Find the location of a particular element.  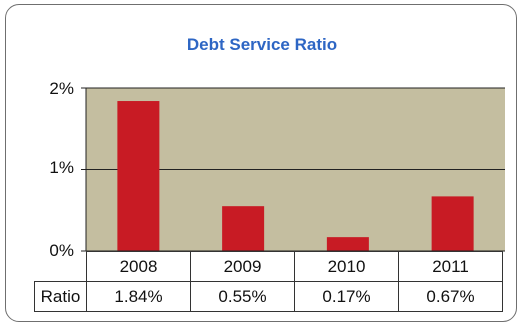

bar-2008 is located at coordinates (138, 176).